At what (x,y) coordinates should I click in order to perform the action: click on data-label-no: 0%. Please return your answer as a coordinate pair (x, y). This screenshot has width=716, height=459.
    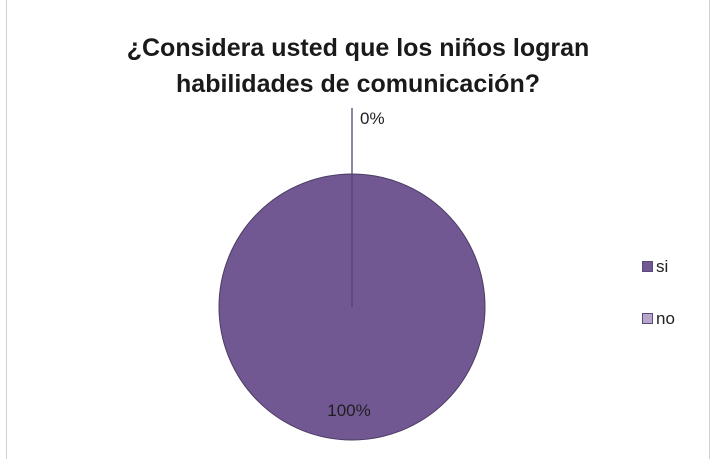
    Looking at the image, I should click on (372, 118).